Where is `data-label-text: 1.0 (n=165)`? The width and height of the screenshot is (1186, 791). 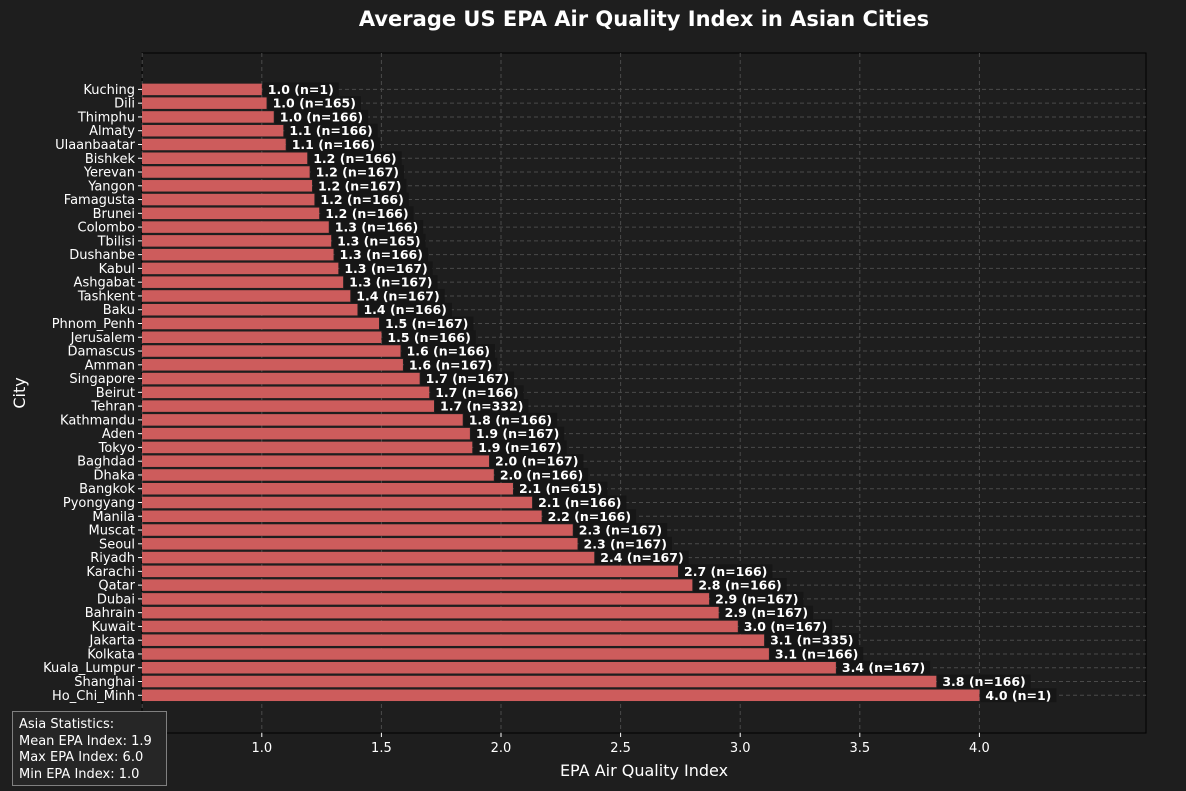 data-label-text: 1.0 (n=165) is located at coordinates (314, 103).